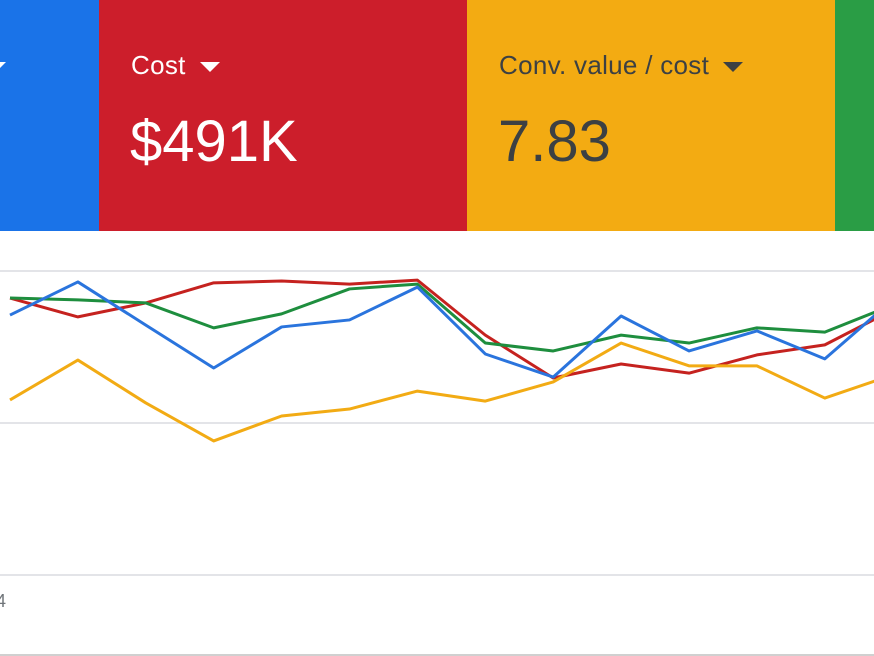  What do you see at coordinates (158, 65) in the screenshot?
I see `metric-label: Cost` at bounding box center [158, 65].